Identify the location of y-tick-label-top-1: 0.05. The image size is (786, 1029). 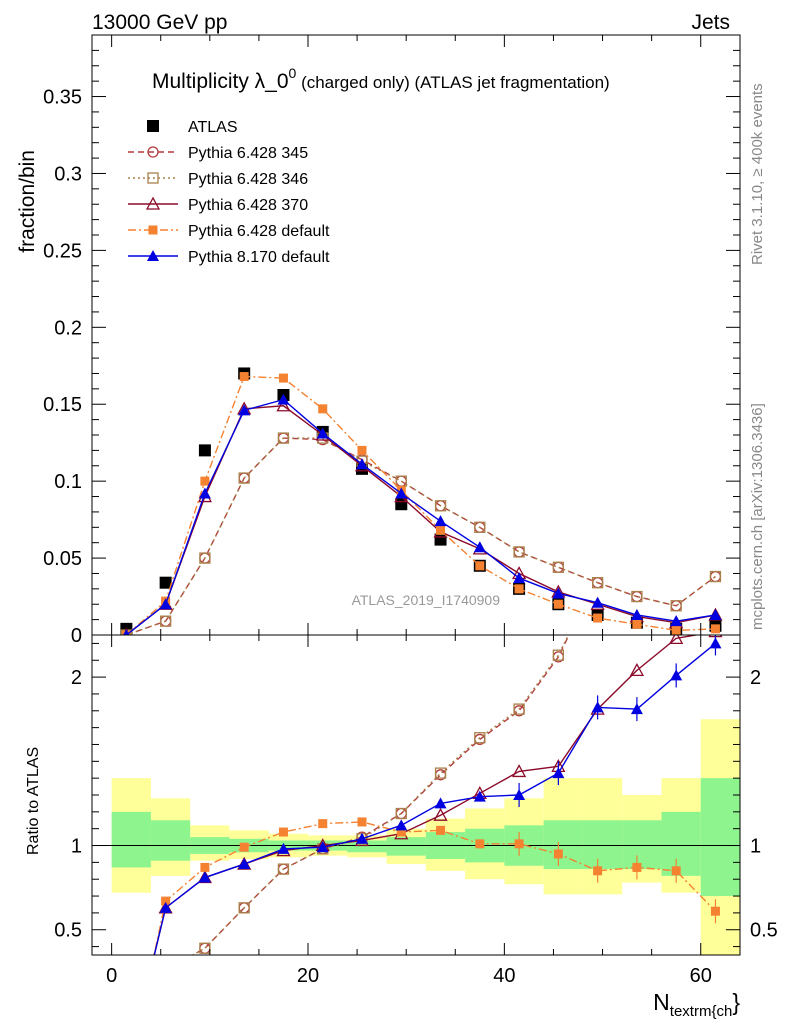
(62, 559).